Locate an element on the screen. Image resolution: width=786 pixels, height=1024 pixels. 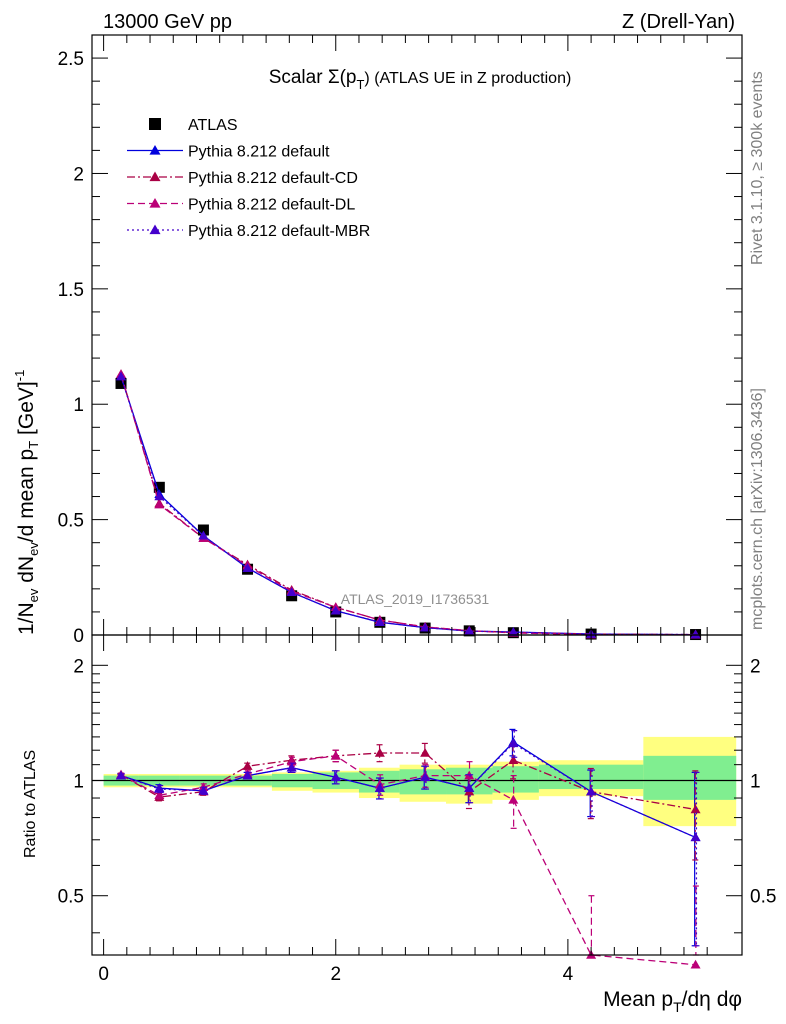
main-title: Scalar Σ(pT) (ATLAS UE in Z production) is located at coordinates (420, 79).